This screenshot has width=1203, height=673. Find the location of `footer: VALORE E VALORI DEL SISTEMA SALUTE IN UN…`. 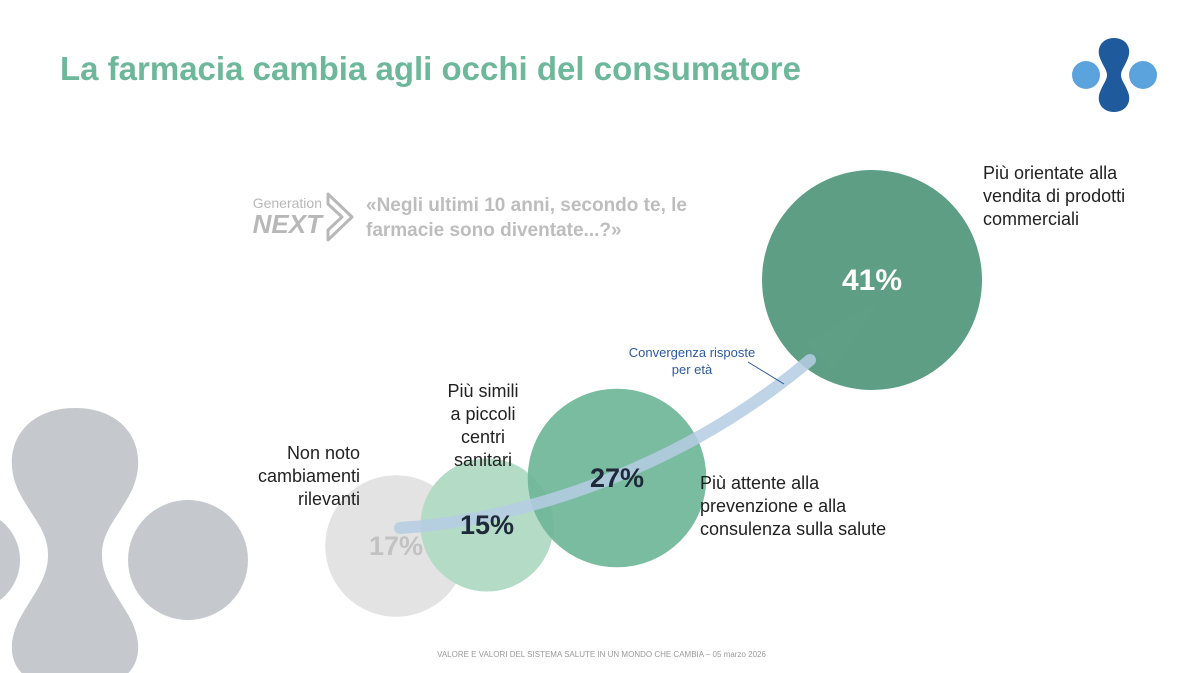

footer: VALORE E VALORI DEL SISTEMA SALUTE IN UN… is located at coordinates (601, 654).